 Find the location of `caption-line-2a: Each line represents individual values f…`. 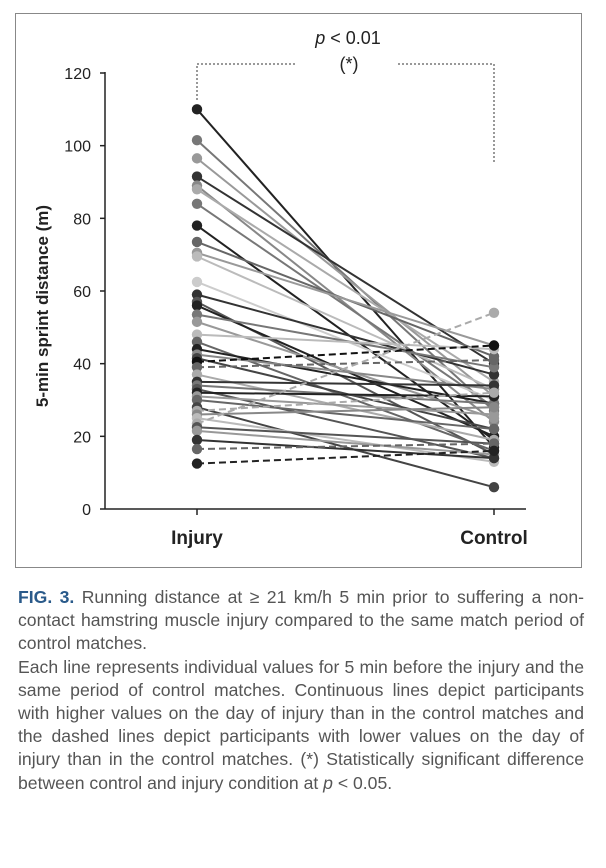

caption-line-2a: Each line represents individual values f… is located at coordinates (301, 724).